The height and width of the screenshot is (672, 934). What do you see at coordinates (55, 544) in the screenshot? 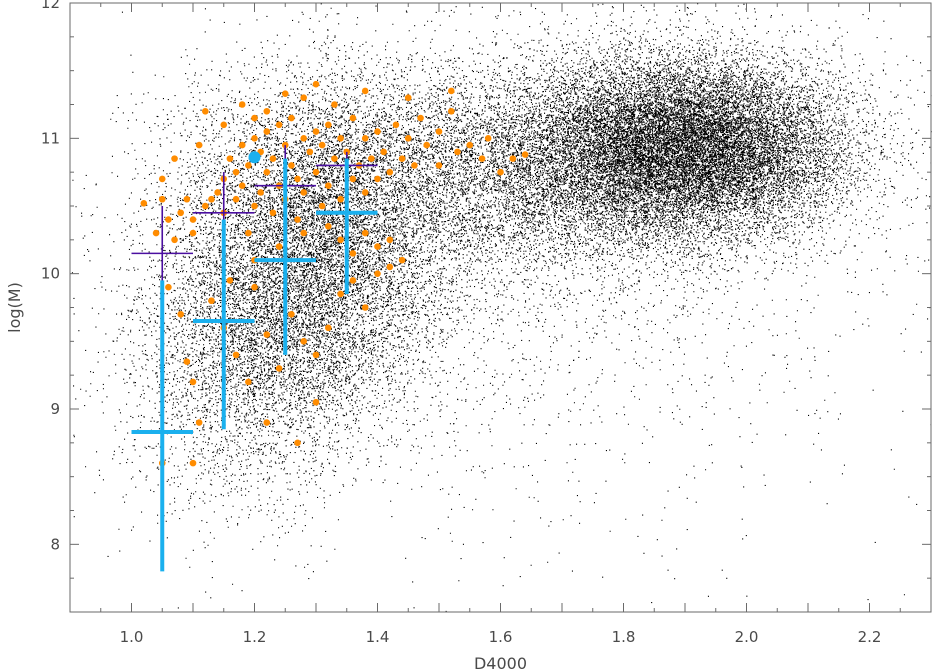
I see `y-tick-label: 8` at bounding box center [55, 544].